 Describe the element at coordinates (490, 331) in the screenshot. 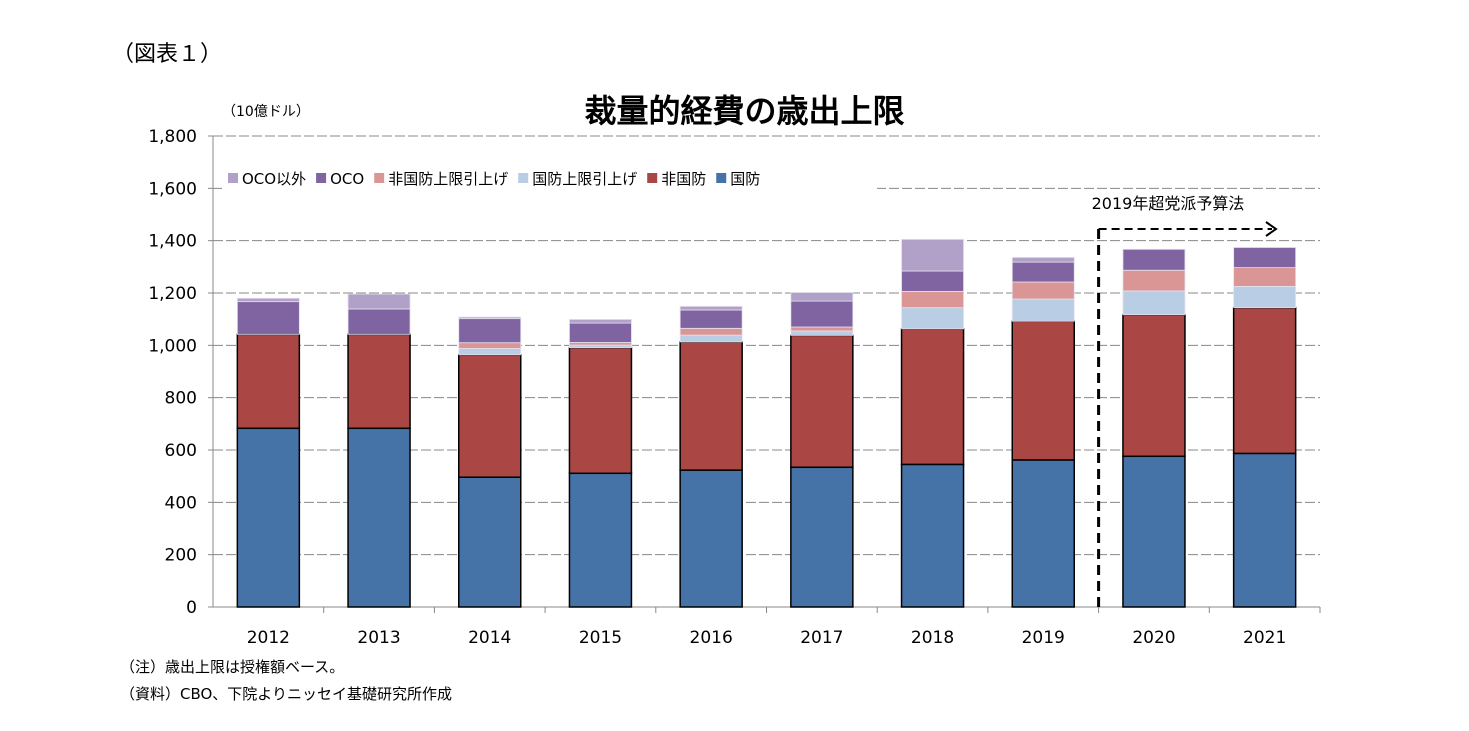

I see `bar-segment-OCO-2014` at that location.